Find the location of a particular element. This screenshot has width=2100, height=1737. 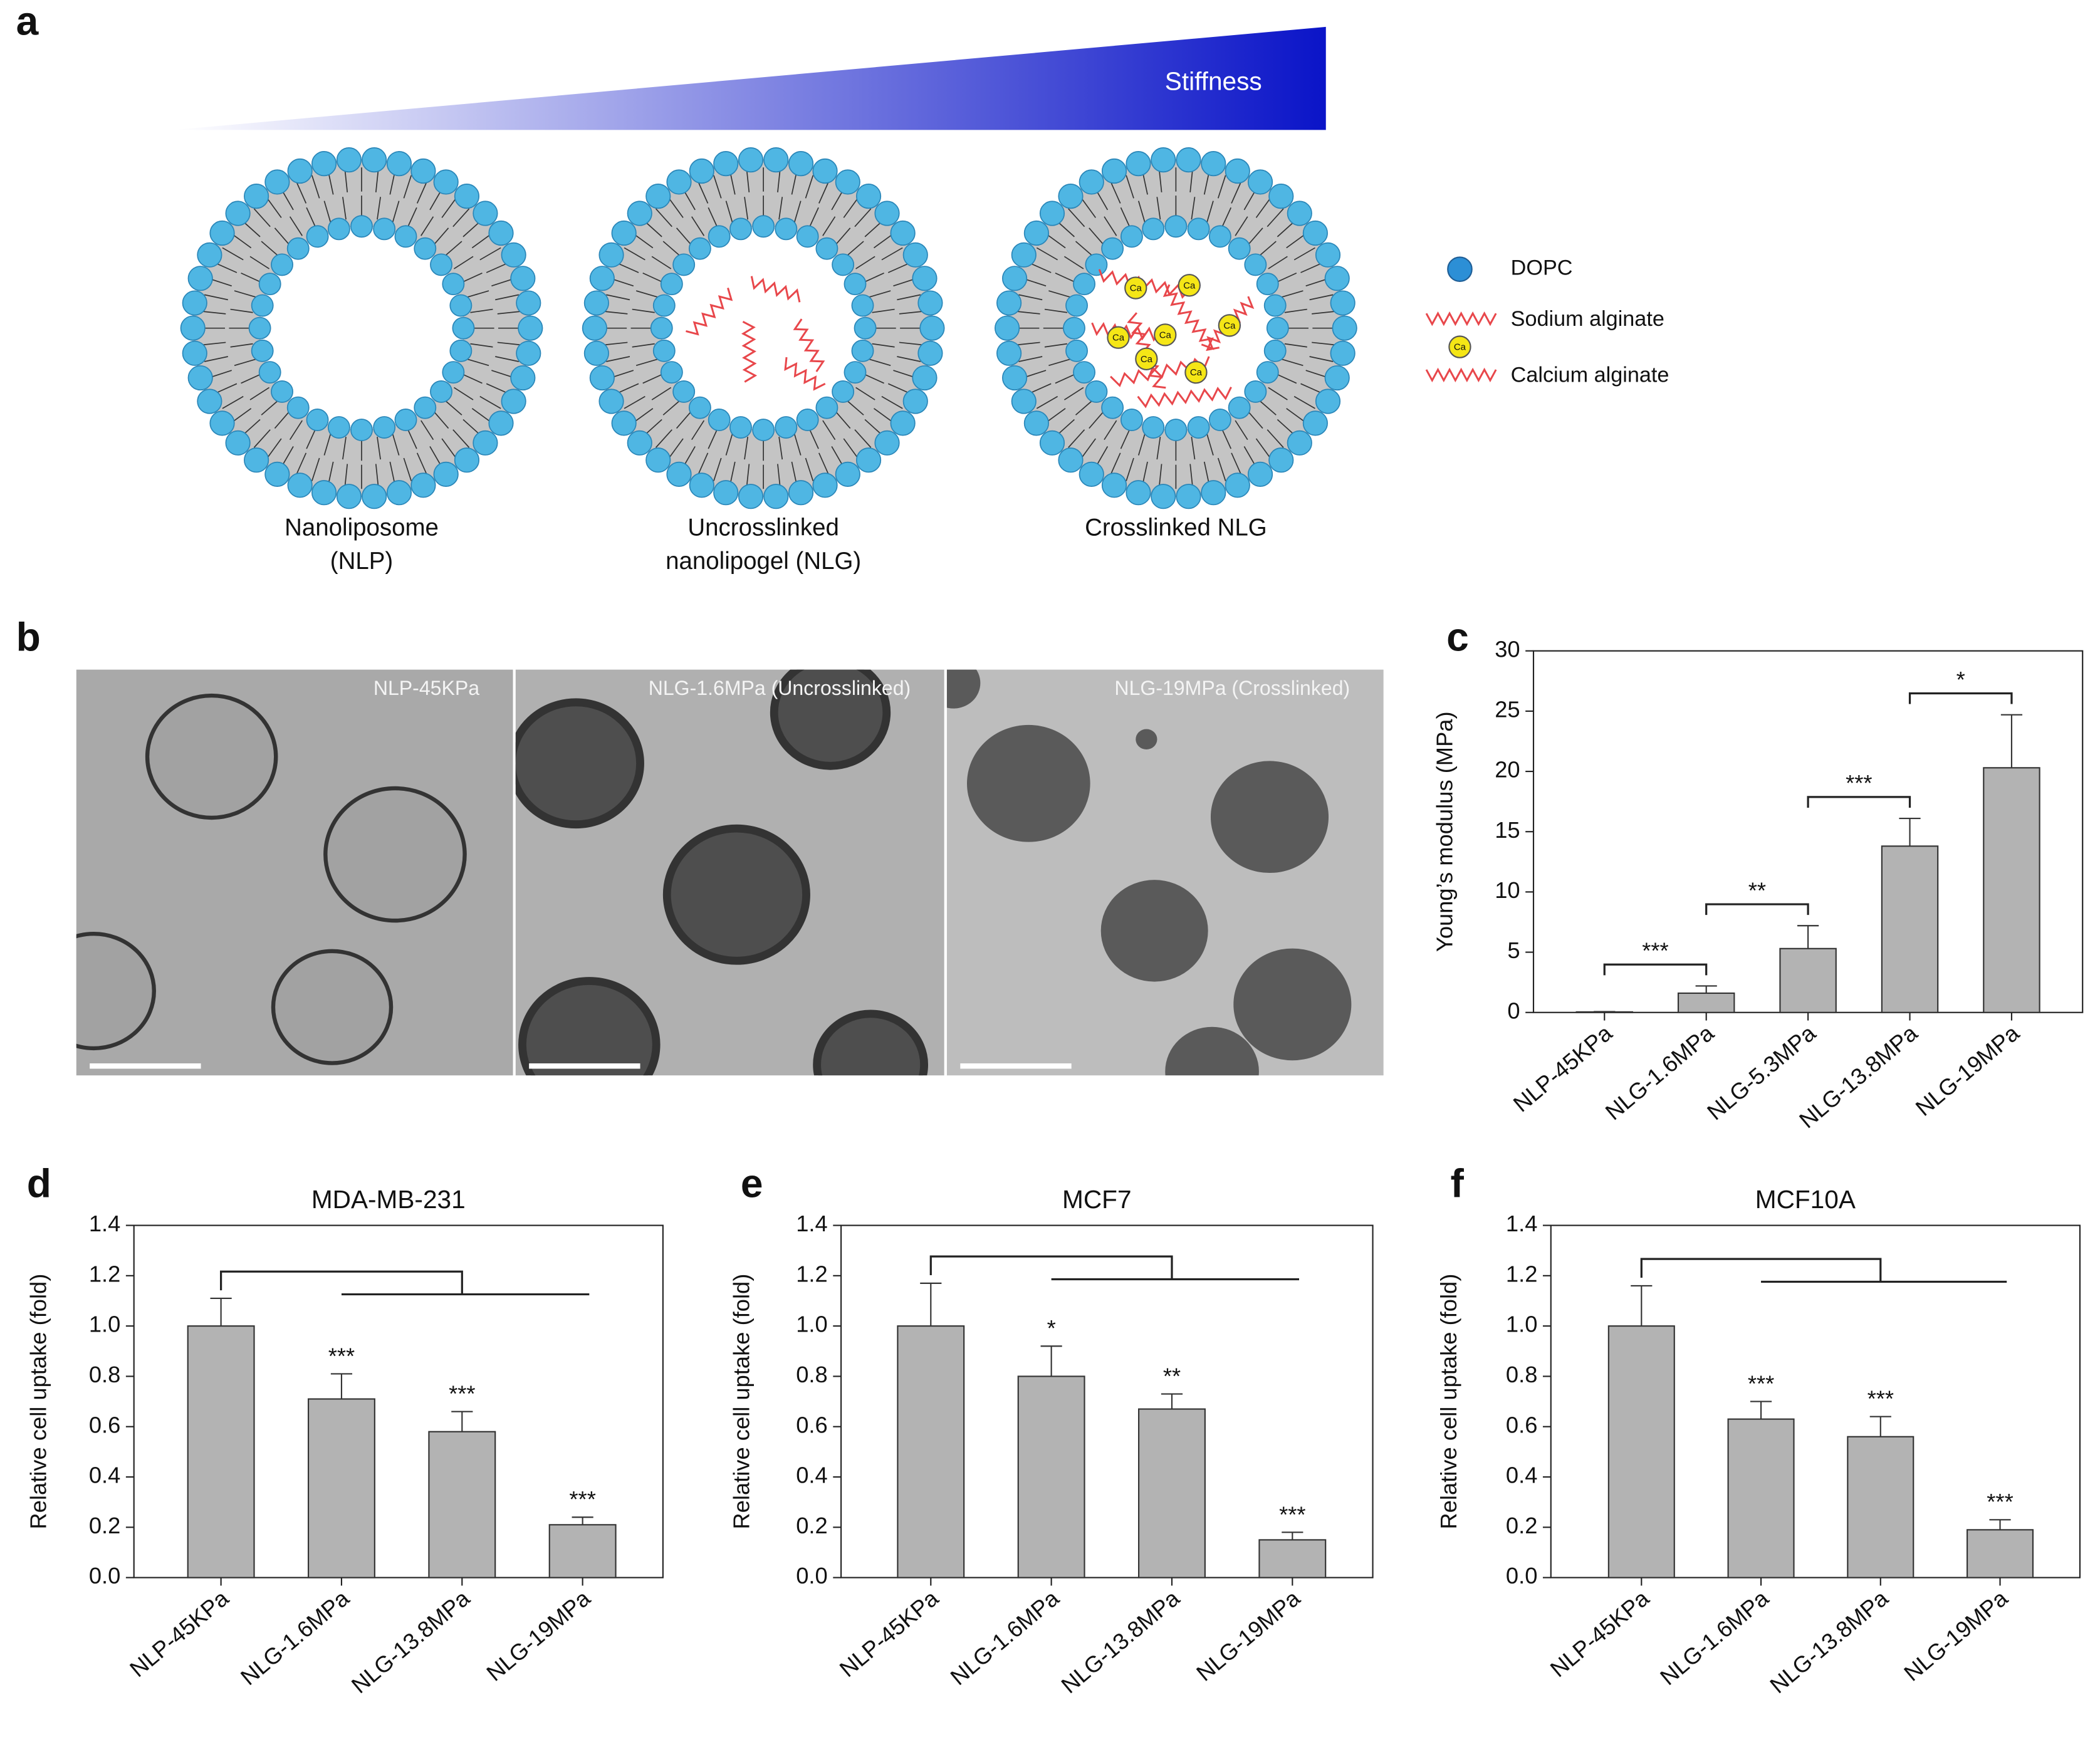

micrograph: NLG-19MPa (Crosslinked) is located at coordinates (1165, 872).